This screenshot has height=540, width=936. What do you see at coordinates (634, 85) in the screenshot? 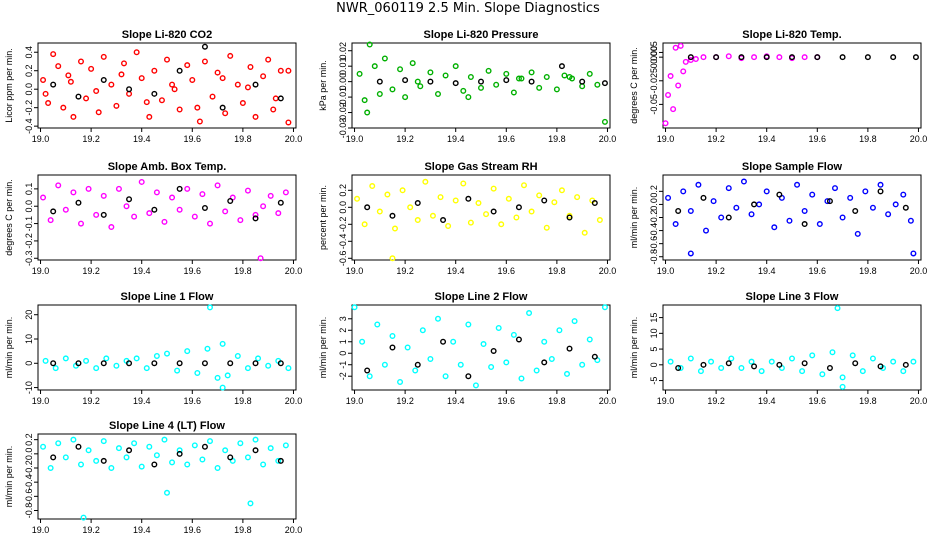
I see `y-axis-label: degrees C per min.` at bounding box center [634, 85].